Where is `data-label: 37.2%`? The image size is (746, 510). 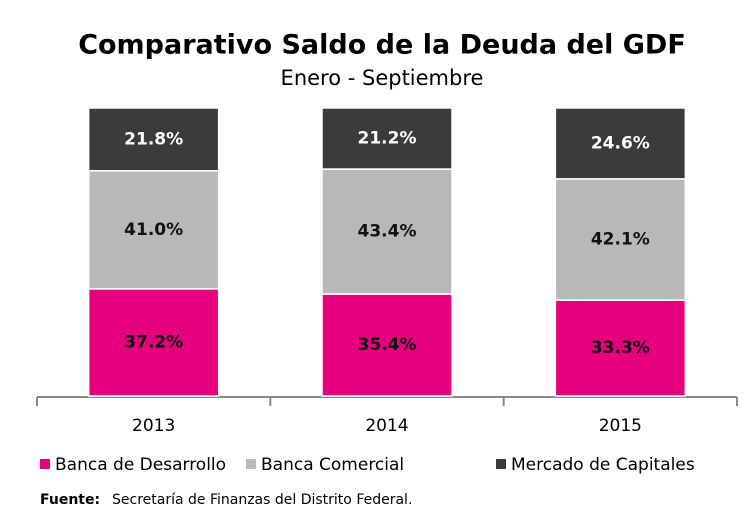
data-label: 37.2% is located at coordinates (153, 342).